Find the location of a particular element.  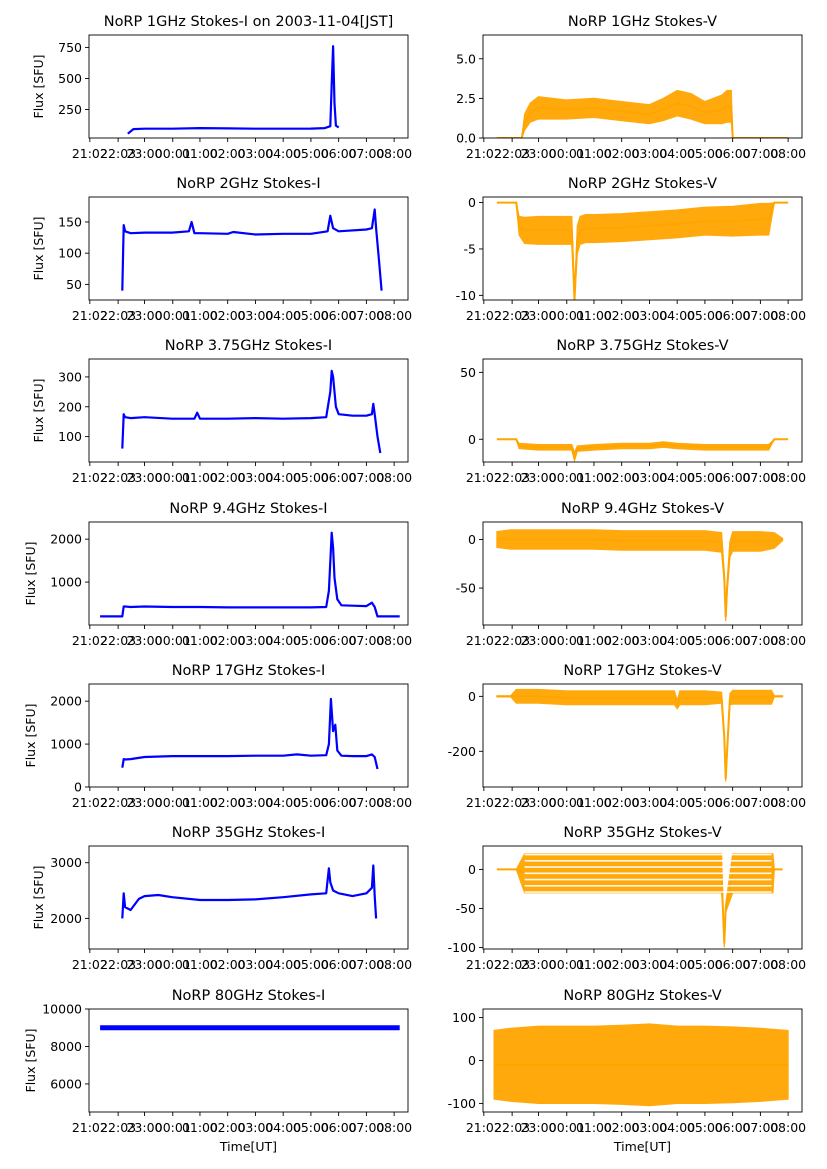

panel-title: NoRP 80GHz Stokes-V is located at coordinates (642, 996).